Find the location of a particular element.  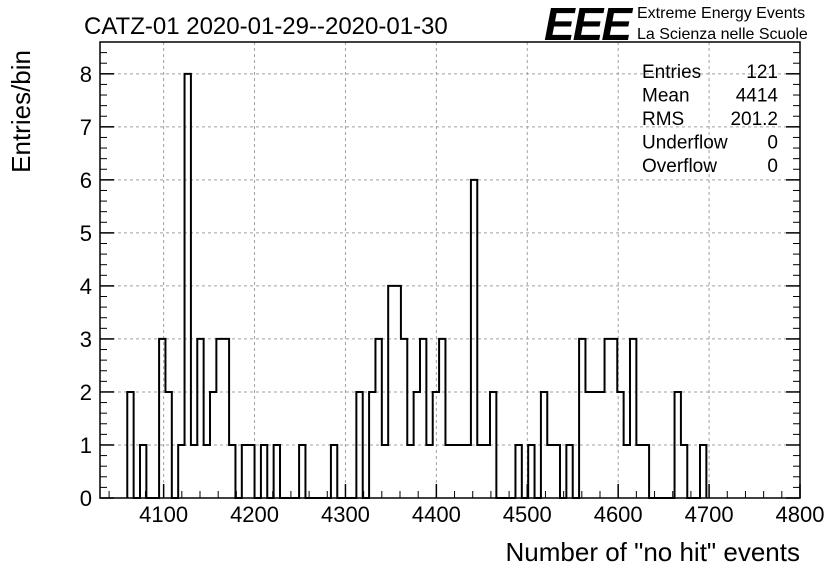

y-tick-label: 5 is located at coordinates (86, 233).